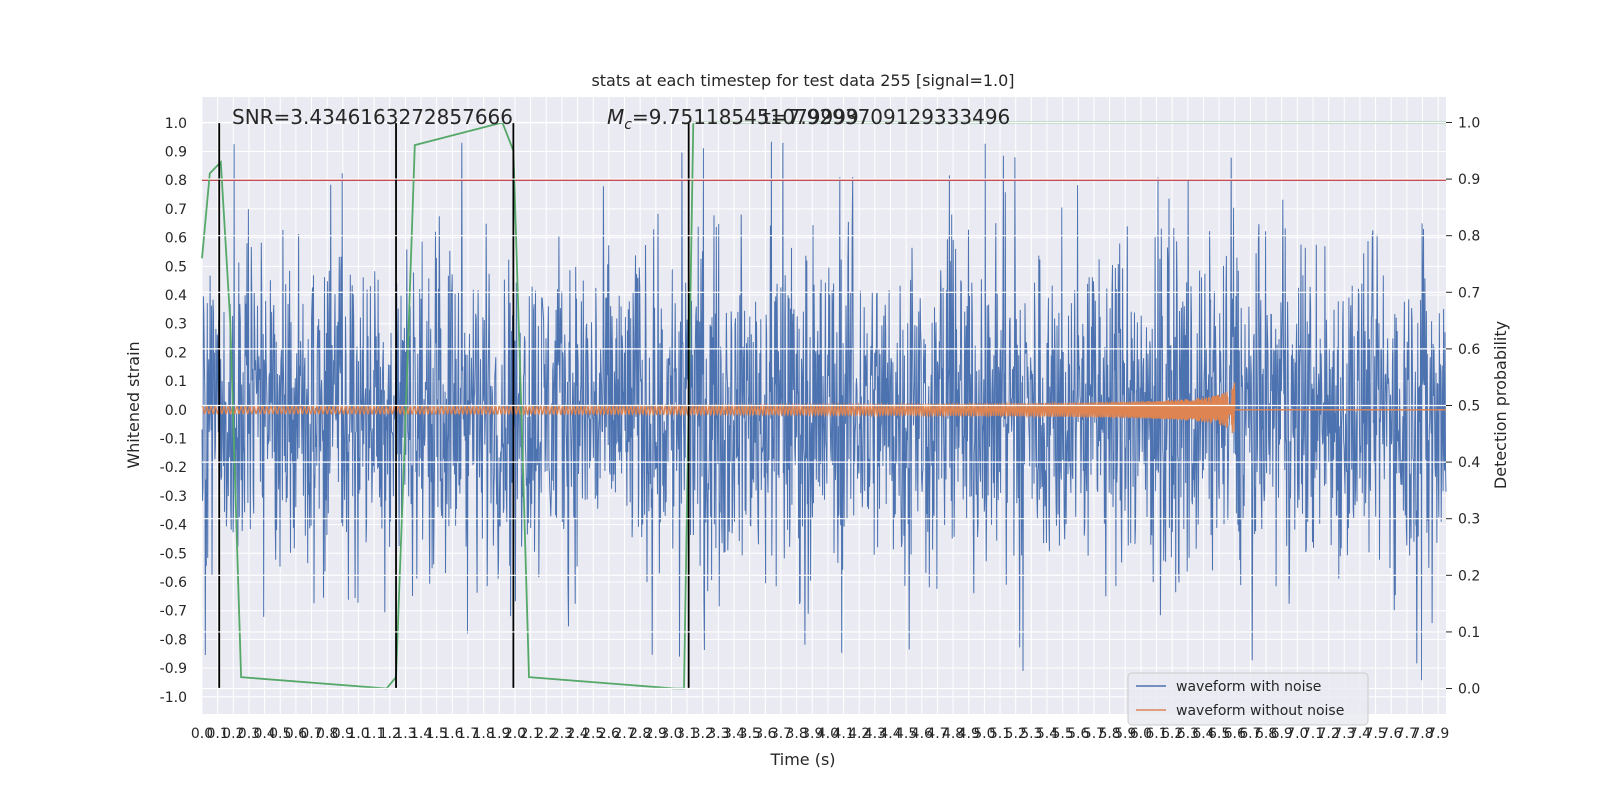 This screenshot has height=800, width=1600. Describe the element at coordinates (1469, 633) in the screenshot. I see `y2-tick-label: 0.1` at that location.